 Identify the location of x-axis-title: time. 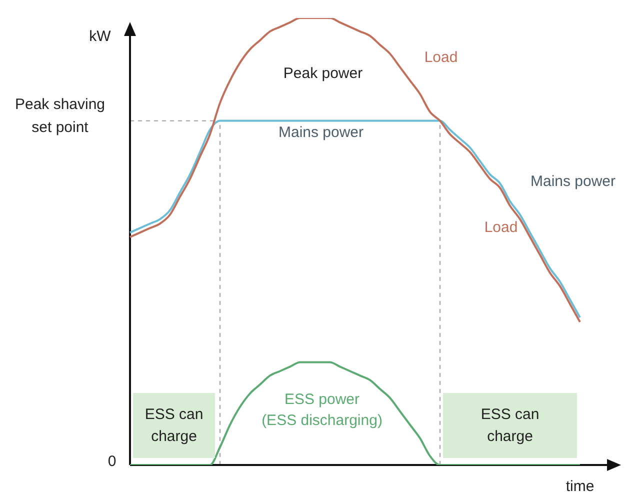
(580, 487).